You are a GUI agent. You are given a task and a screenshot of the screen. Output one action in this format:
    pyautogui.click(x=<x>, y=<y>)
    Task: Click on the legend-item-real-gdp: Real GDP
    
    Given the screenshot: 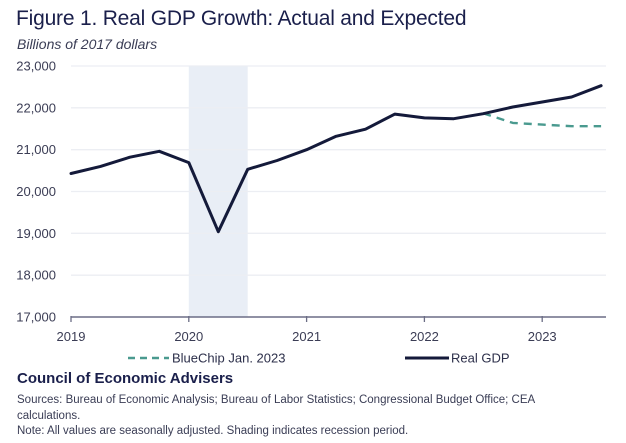 What is the action you would take?
    pyautogui.click(x=457, y=358)
    